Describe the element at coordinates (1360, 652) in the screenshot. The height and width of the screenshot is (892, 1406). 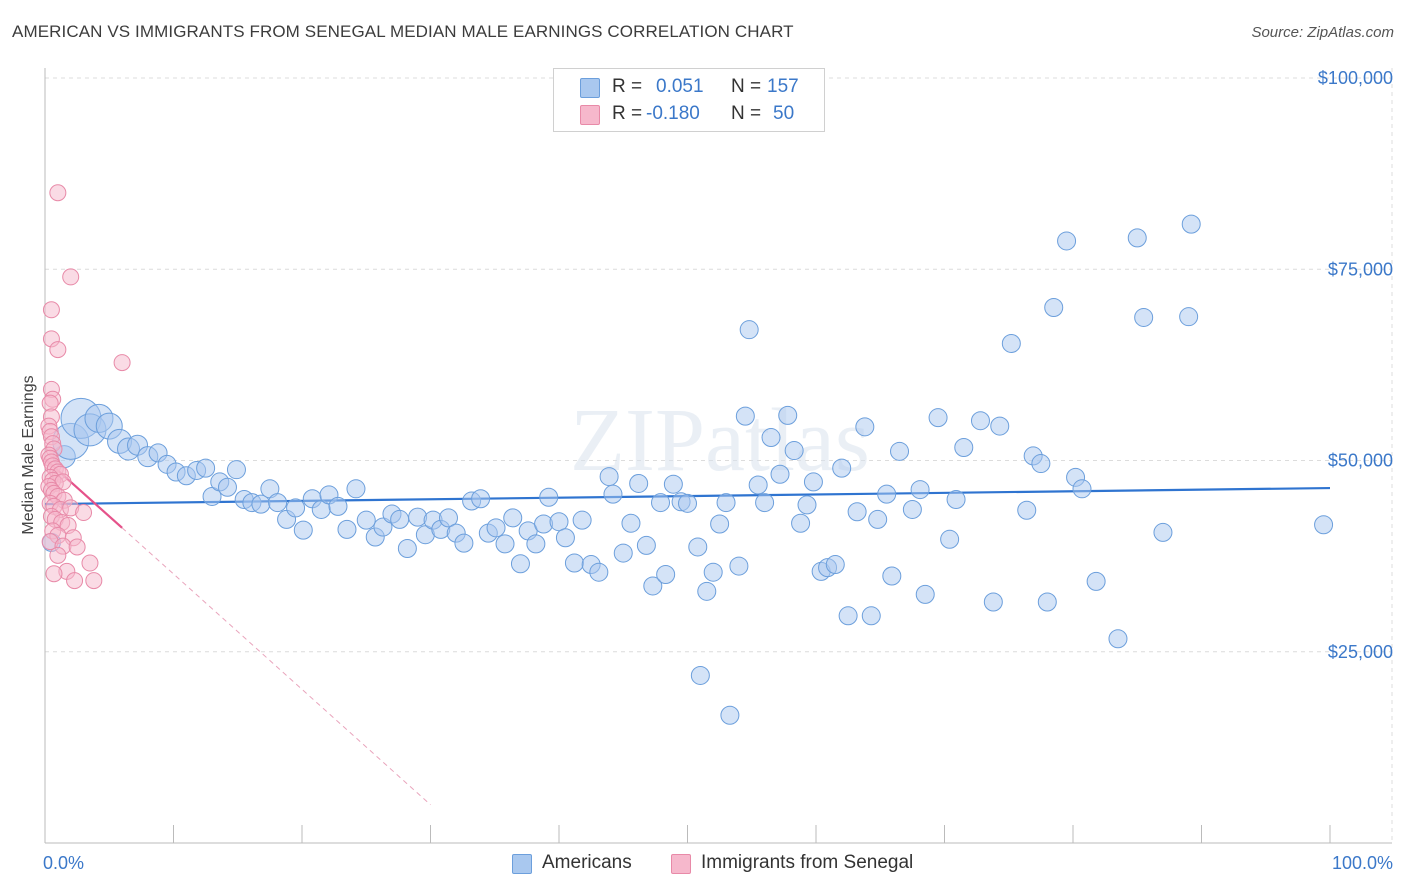
I see `y-tick-label: $25,000` at that location.